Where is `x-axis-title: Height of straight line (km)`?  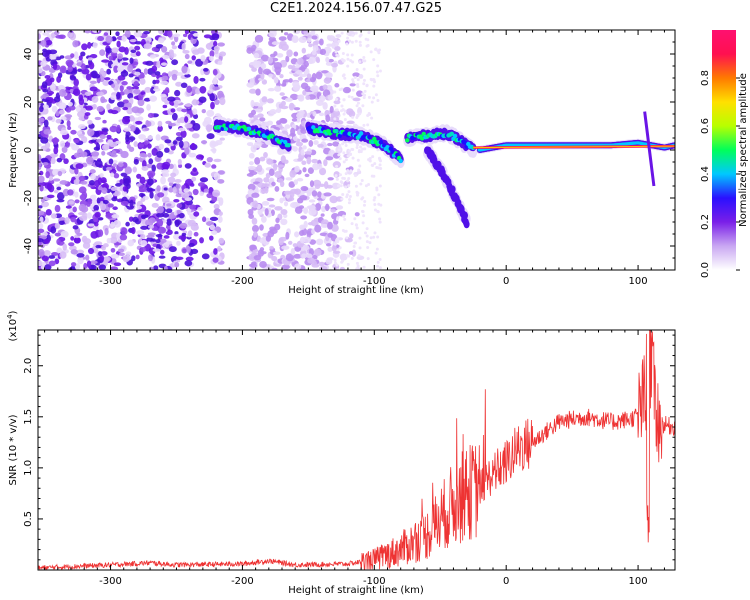 x-axis-title: Height of straight line (km) is located at coordinates (356, 290).